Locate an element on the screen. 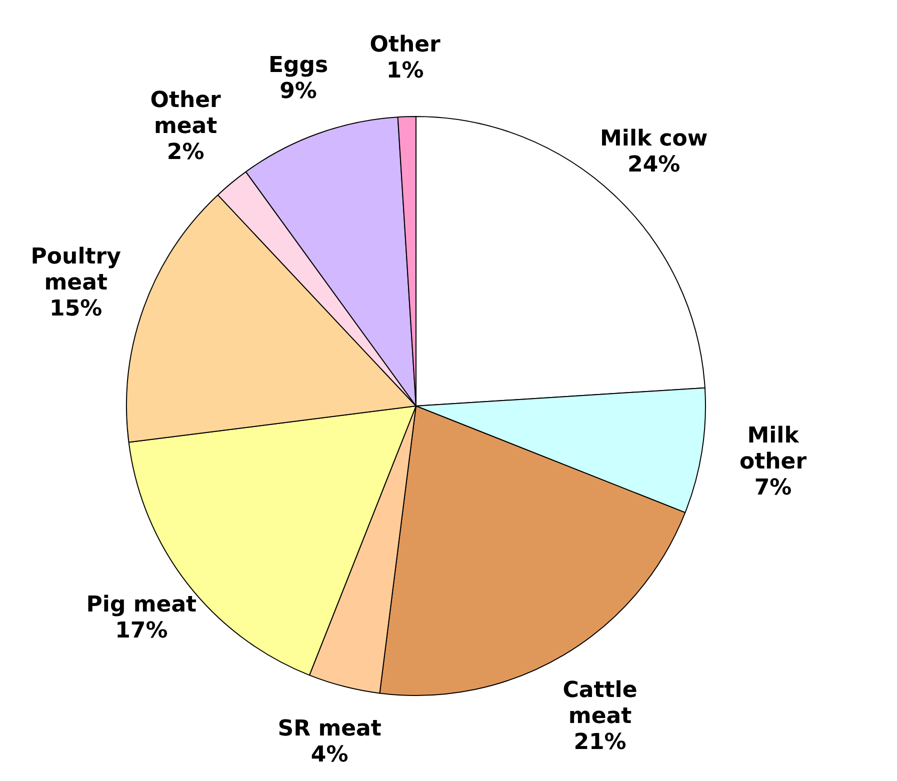 The width and height of the screenshot is (897, 781). slice-label: Eggs is located at coordinates (298, 65).